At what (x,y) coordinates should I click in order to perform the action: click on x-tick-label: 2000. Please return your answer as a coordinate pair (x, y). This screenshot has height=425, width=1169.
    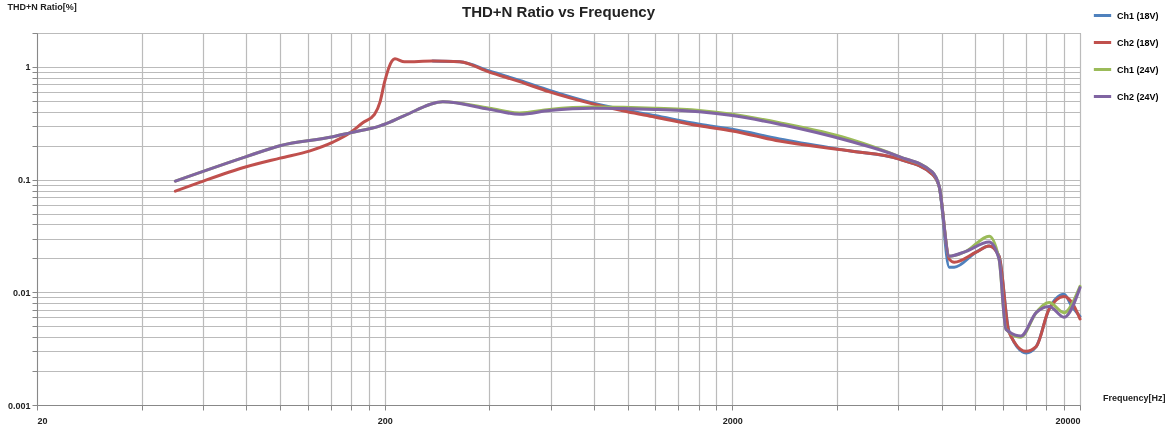
    Looking at the image, I should click on (732, 420).